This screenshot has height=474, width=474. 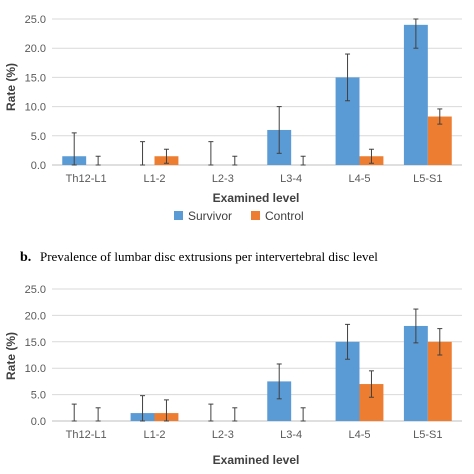 I want to click on legend-control-label: Control, so click(x=284, y=216).